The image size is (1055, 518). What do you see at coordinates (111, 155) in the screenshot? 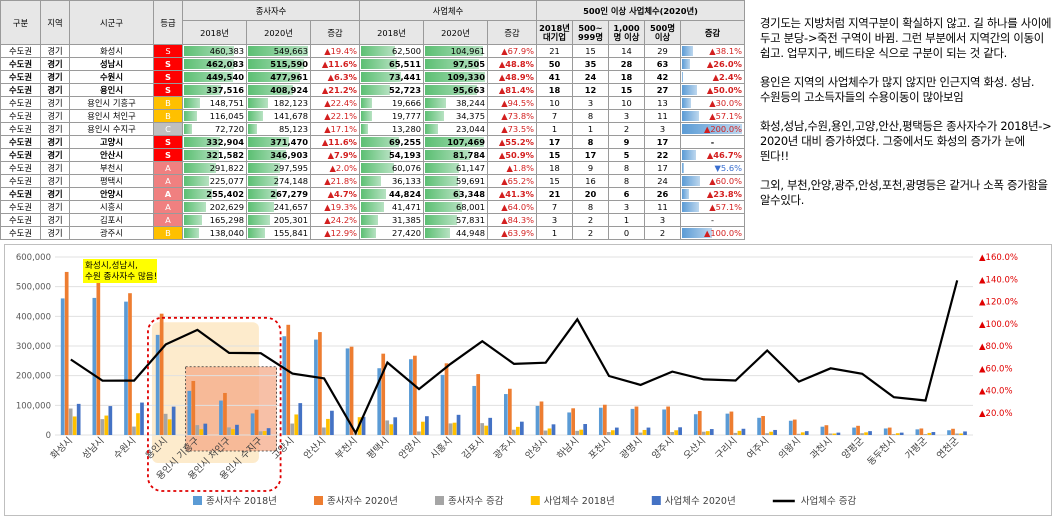
I see `cell-city: 안산시` at bounding box center [111, 155].